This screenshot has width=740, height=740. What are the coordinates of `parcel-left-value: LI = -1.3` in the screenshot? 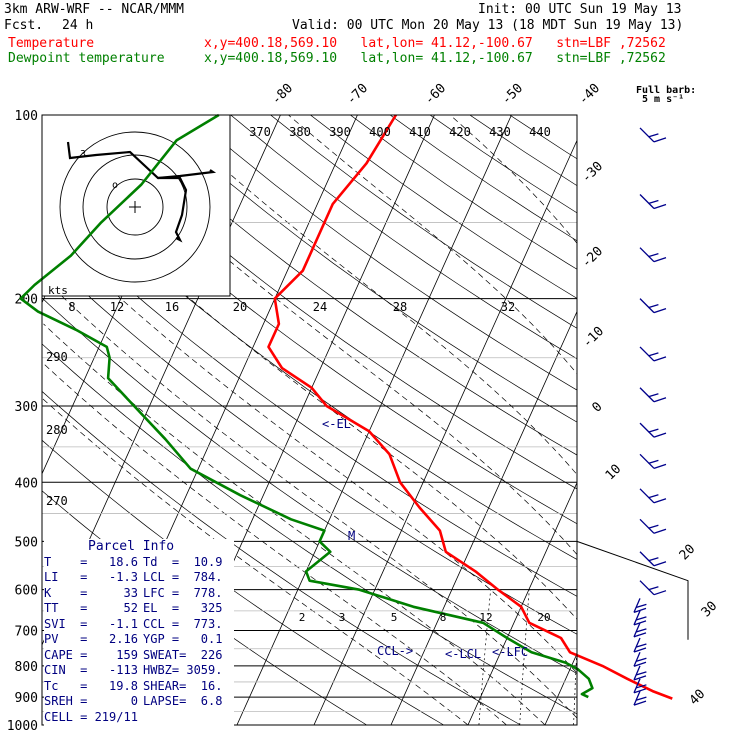 It's located at (91, 577).